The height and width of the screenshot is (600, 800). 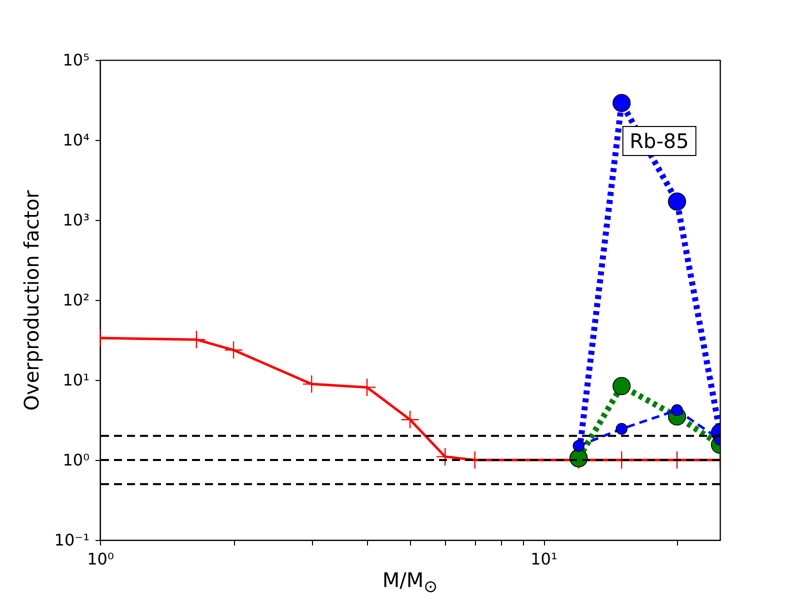 What do you see at coordinates (76, 220) in the screenshot?
I see `y-tick-label: 10³` at bounding box center [76, 220].